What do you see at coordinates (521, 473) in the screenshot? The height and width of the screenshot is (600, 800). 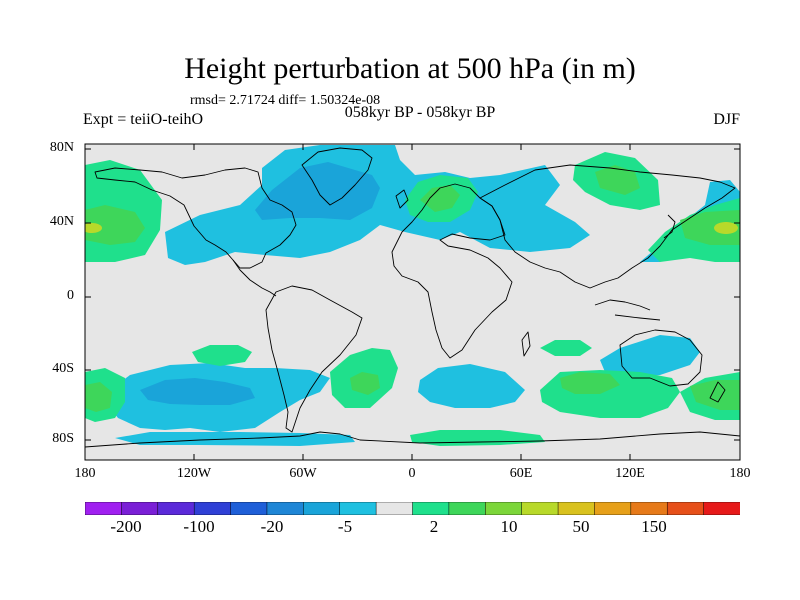 I see `lon-label-60e: 60E` at bounding box center [521, 473].